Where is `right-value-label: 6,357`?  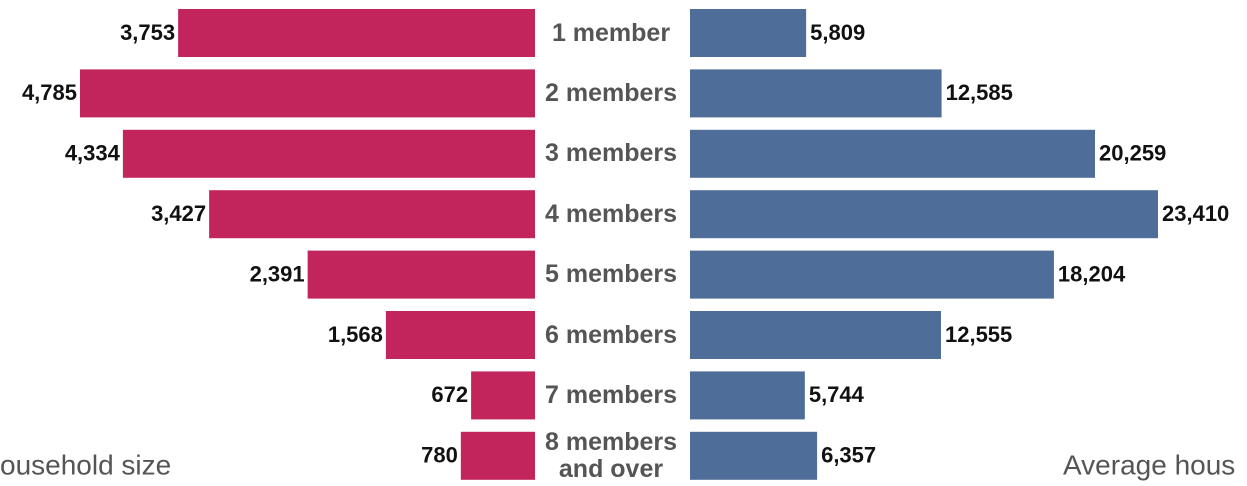 right-value-label: 6,357 is located at coordinates (848, 455).